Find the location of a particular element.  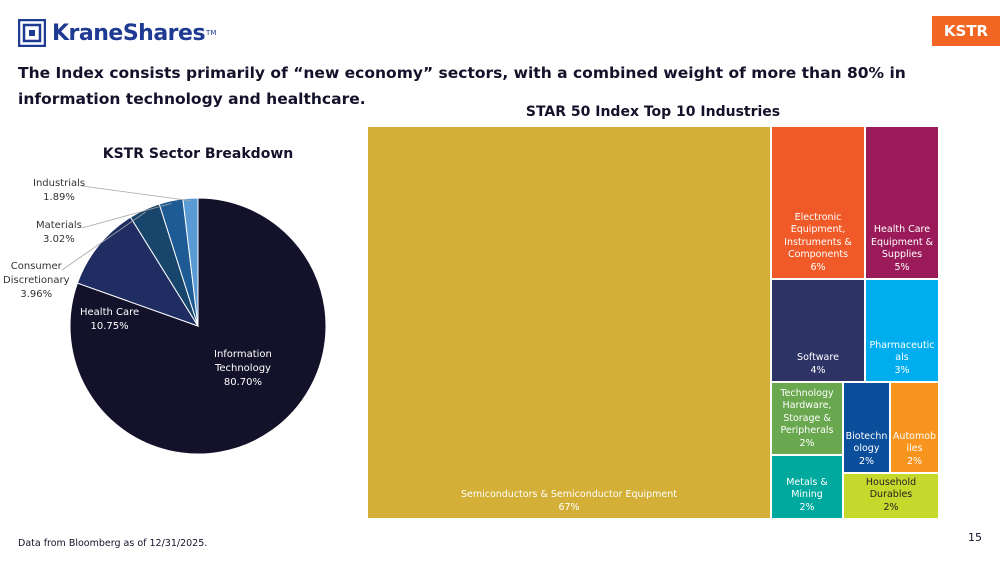

pie-label: Information Technology 80.70% is located at coordinates (243, 369).